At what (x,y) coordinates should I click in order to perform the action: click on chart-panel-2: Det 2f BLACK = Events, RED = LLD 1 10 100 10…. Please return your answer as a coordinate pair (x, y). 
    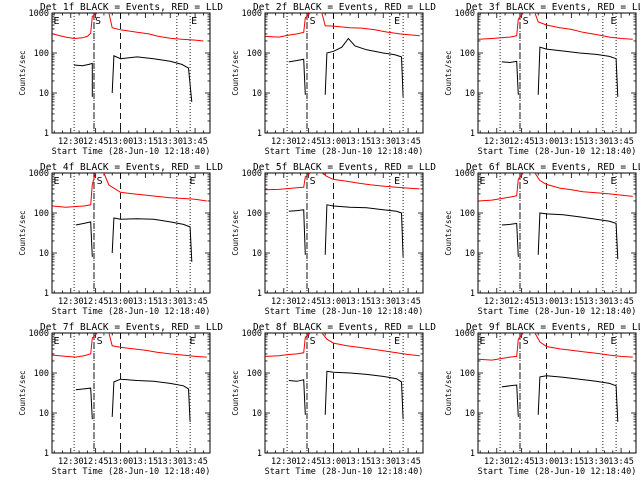
    Looking at the image, I should click on (333, 79).